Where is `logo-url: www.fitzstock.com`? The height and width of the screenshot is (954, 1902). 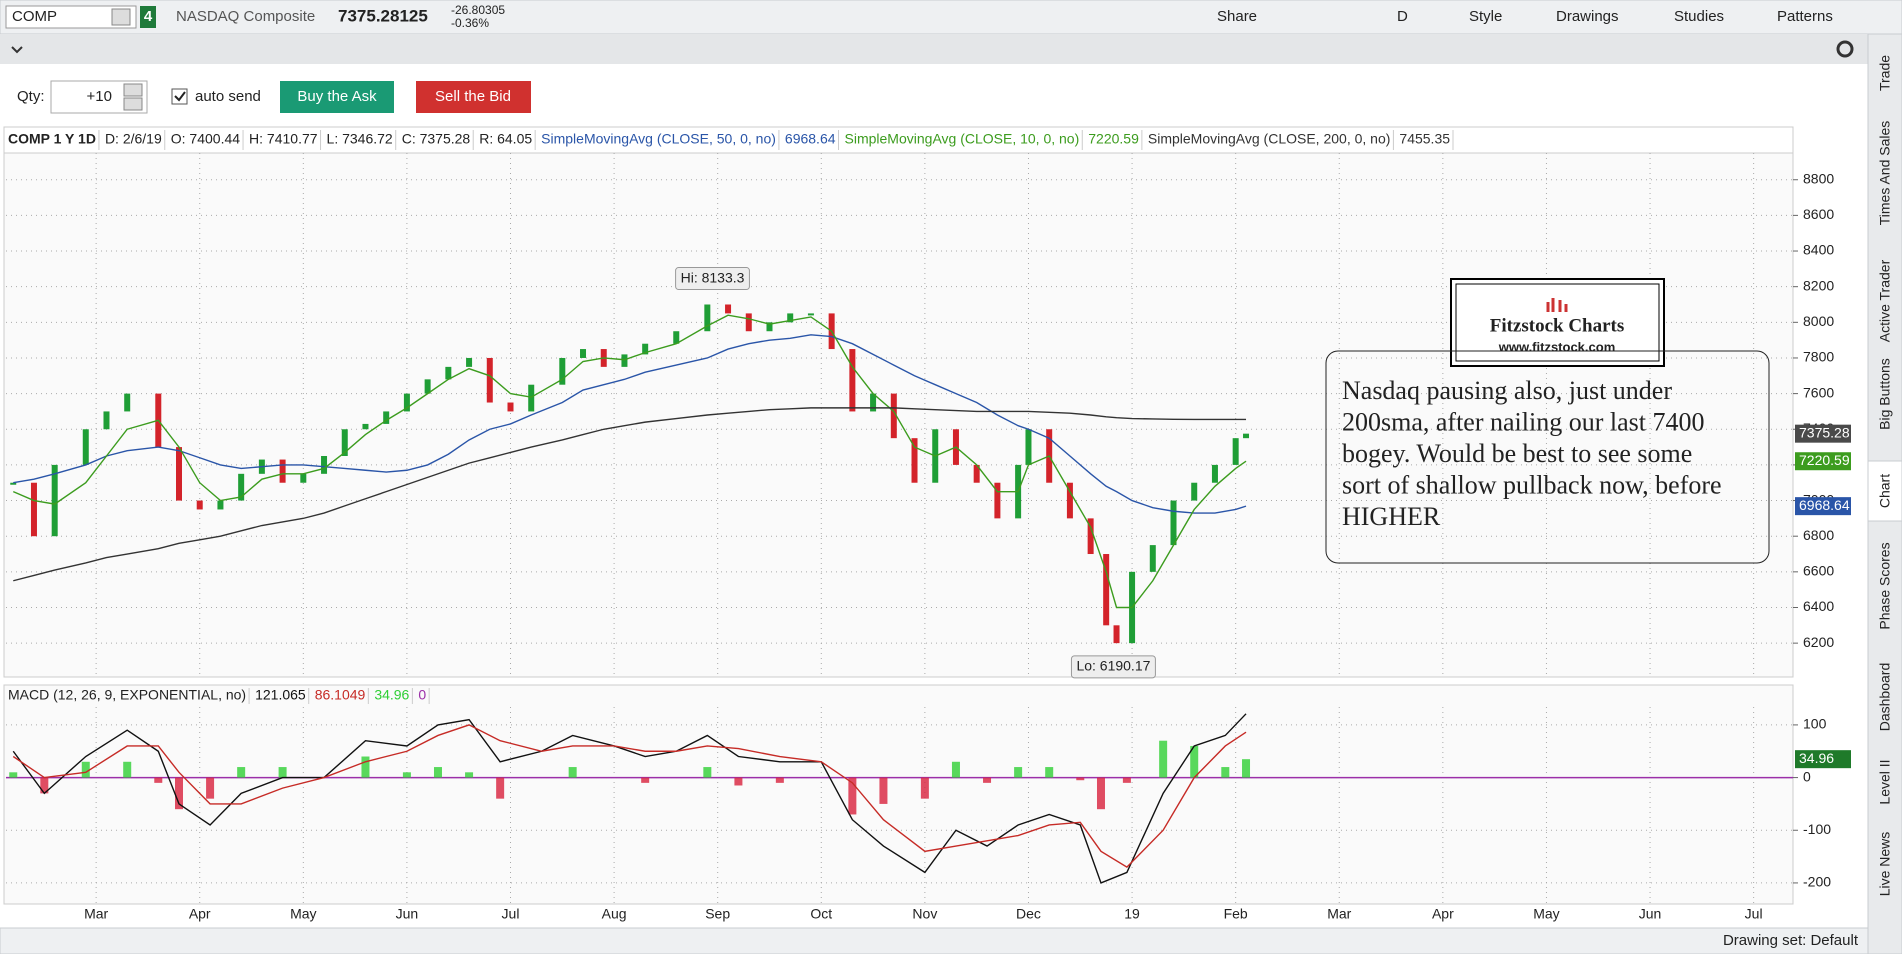
logo-url: www.fitzstock.com is located at coordinates (1557, 346).